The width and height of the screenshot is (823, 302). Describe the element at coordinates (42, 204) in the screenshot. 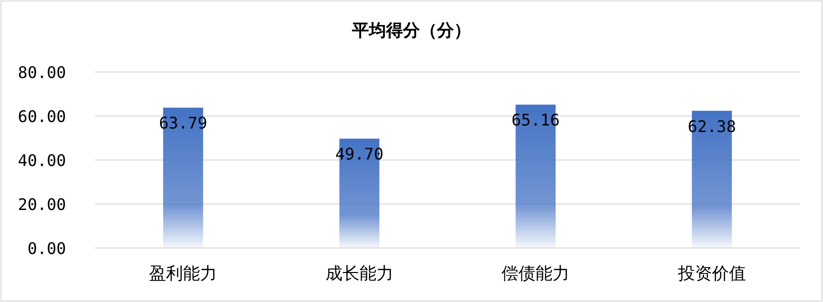

I see `y-tick-label: 20.00` at that location.